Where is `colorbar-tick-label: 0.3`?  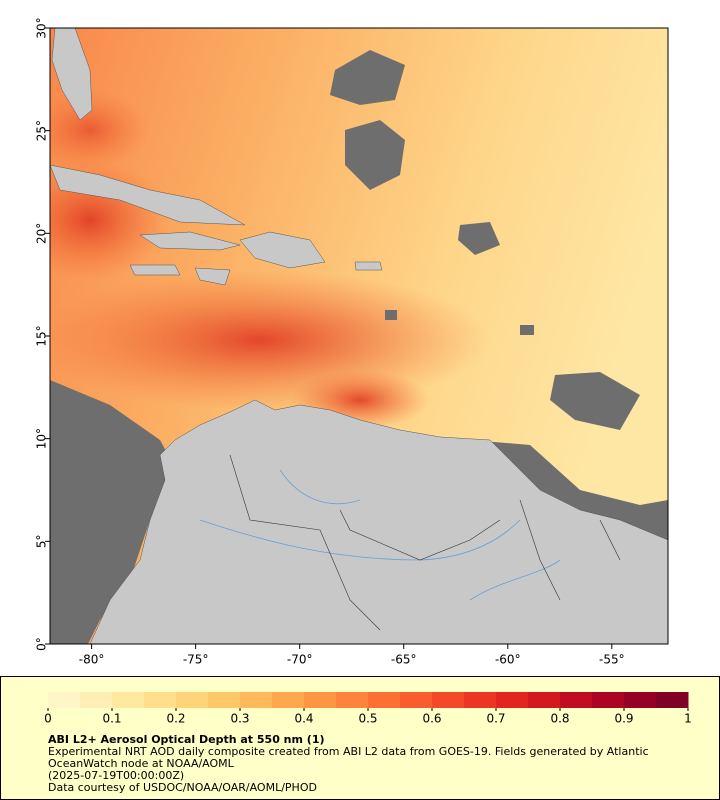 colorbar-tick-label: 0.3 is located at coordinates (239, 719).